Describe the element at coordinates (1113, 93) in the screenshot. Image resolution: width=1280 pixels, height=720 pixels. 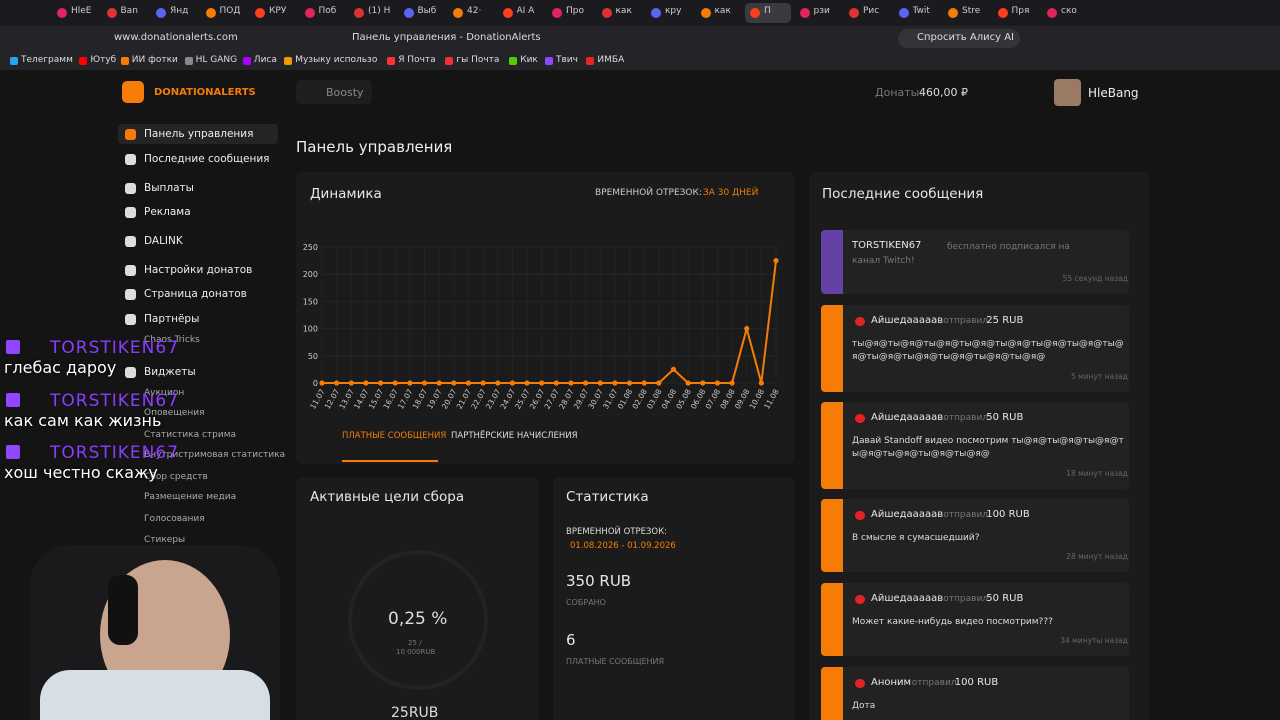
I see `user-name: HleBang` at that location.